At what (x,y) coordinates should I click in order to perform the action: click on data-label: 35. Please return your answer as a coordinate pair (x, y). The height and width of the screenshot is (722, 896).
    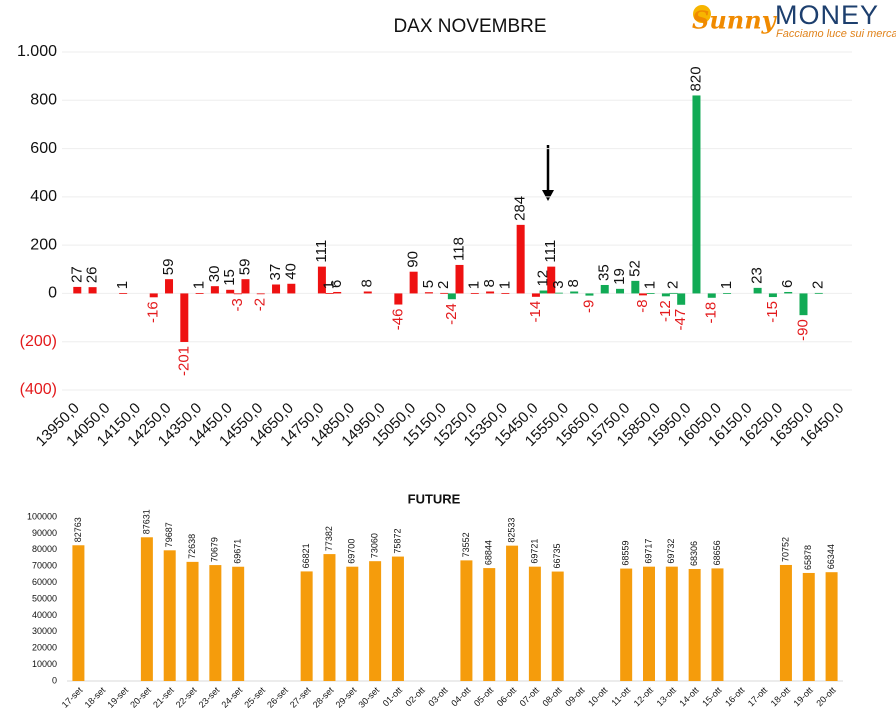
    Looking at the image, I should click on (604, 272).